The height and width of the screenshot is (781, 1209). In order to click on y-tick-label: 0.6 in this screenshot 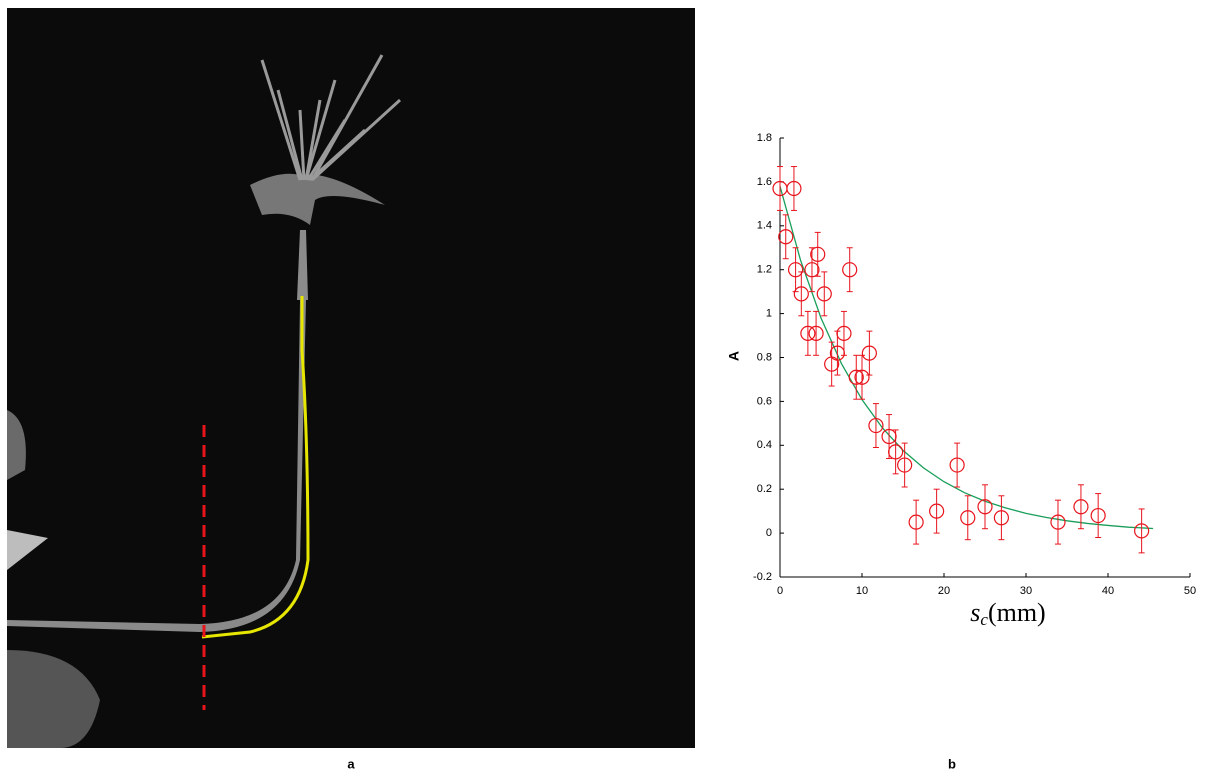, I will do `click(764, 401)`.